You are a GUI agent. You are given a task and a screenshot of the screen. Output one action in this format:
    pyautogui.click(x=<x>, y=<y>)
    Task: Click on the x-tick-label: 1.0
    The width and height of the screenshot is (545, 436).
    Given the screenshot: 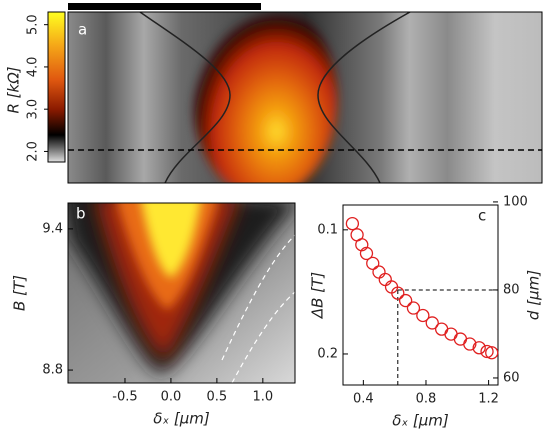 What is the action you would take?
    pyautogui.click(x=262, y=397)
    